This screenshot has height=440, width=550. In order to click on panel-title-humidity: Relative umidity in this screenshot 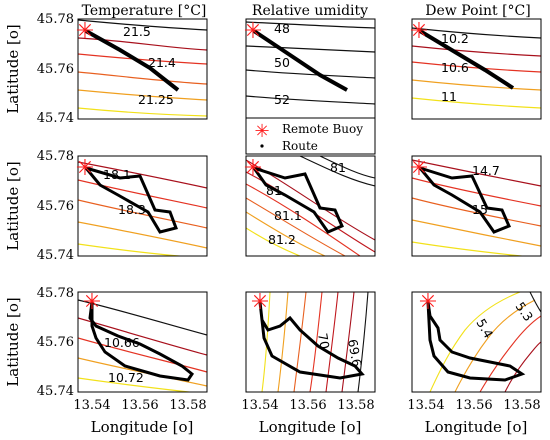, I will do `click(310, 11)`.